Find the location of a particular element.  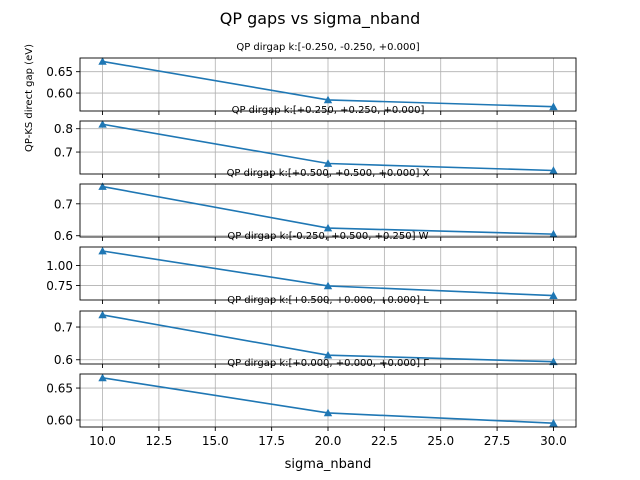

y-tick-label: 1.00 is located at coordinates (59, 266).